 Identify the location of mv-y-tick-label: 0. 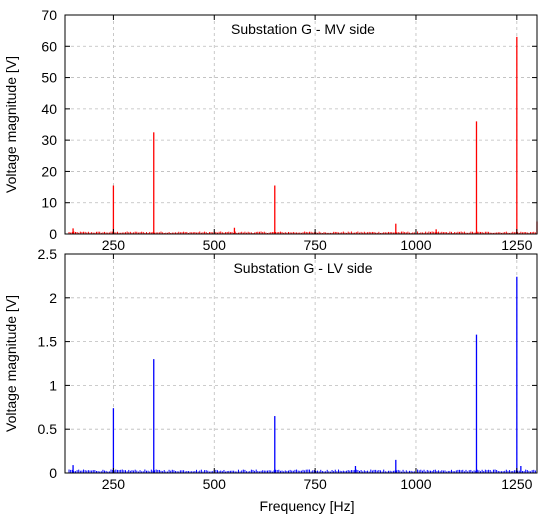
(53, 234).